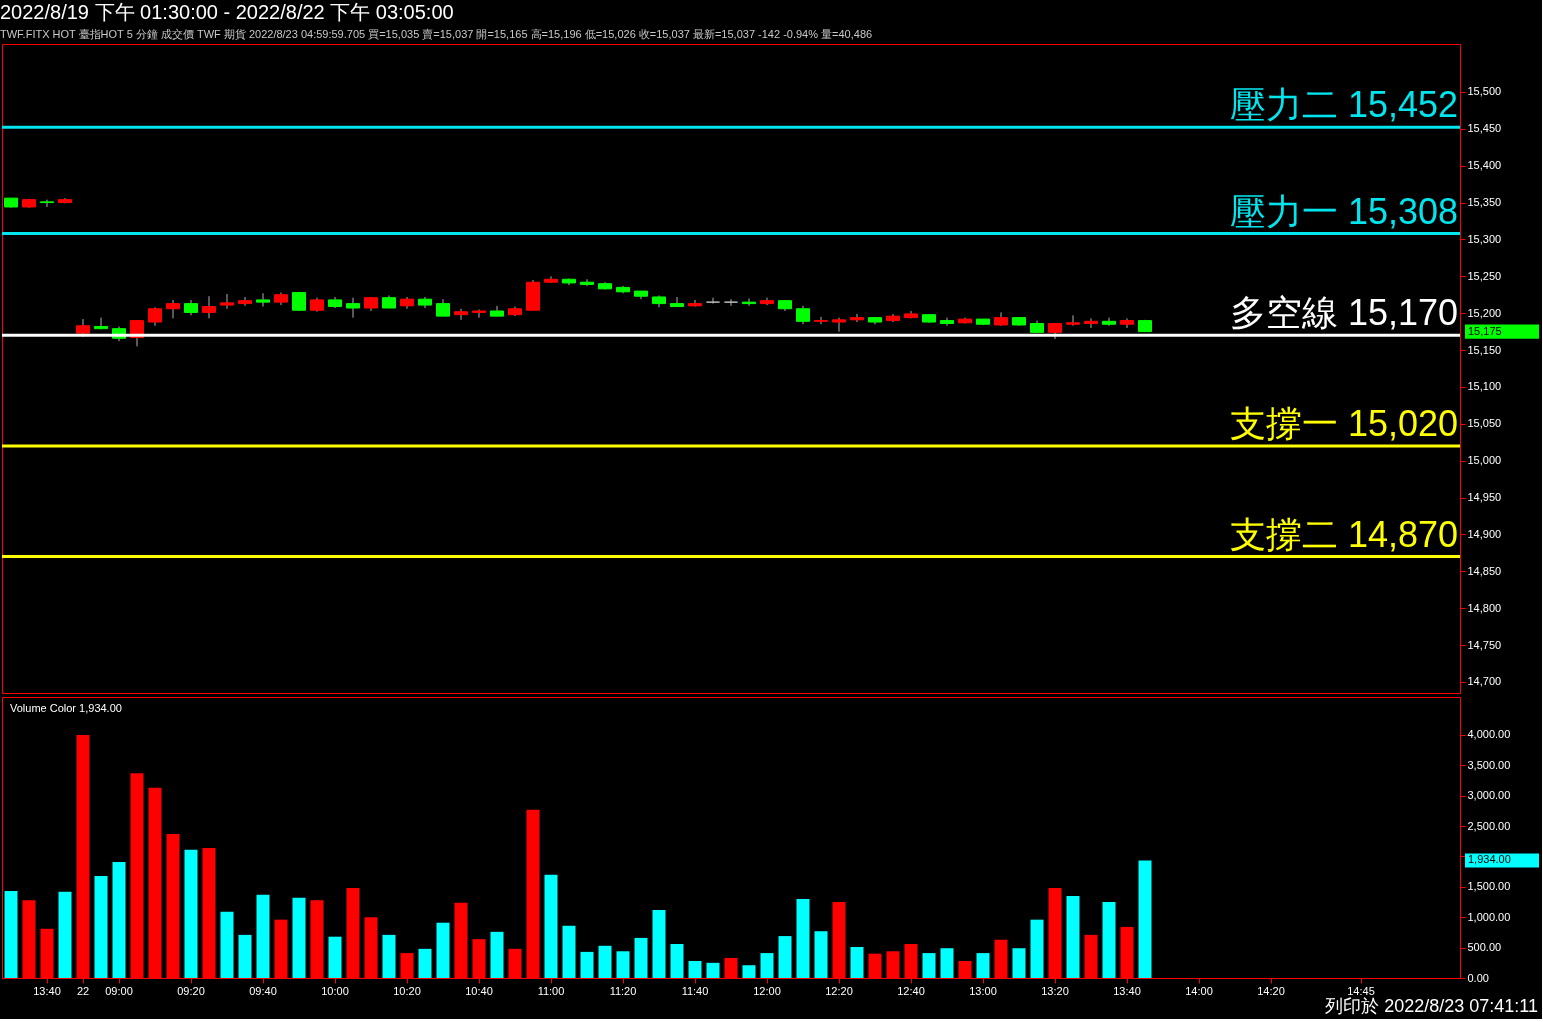  Describe the element at coordinates (695, 990) in the screenshot. I see `x-tick-label: 11:40` at that location.